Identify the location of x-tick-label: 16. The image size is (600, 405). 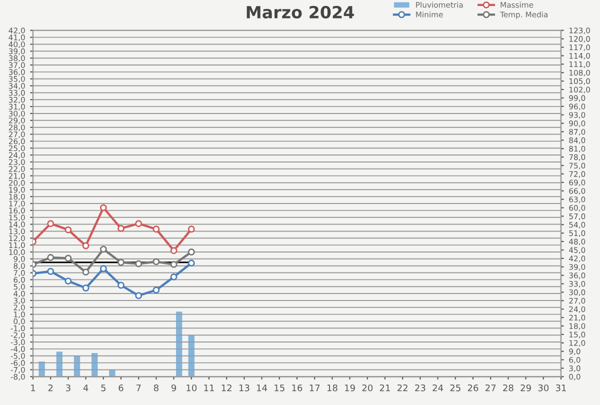
(297, 388).